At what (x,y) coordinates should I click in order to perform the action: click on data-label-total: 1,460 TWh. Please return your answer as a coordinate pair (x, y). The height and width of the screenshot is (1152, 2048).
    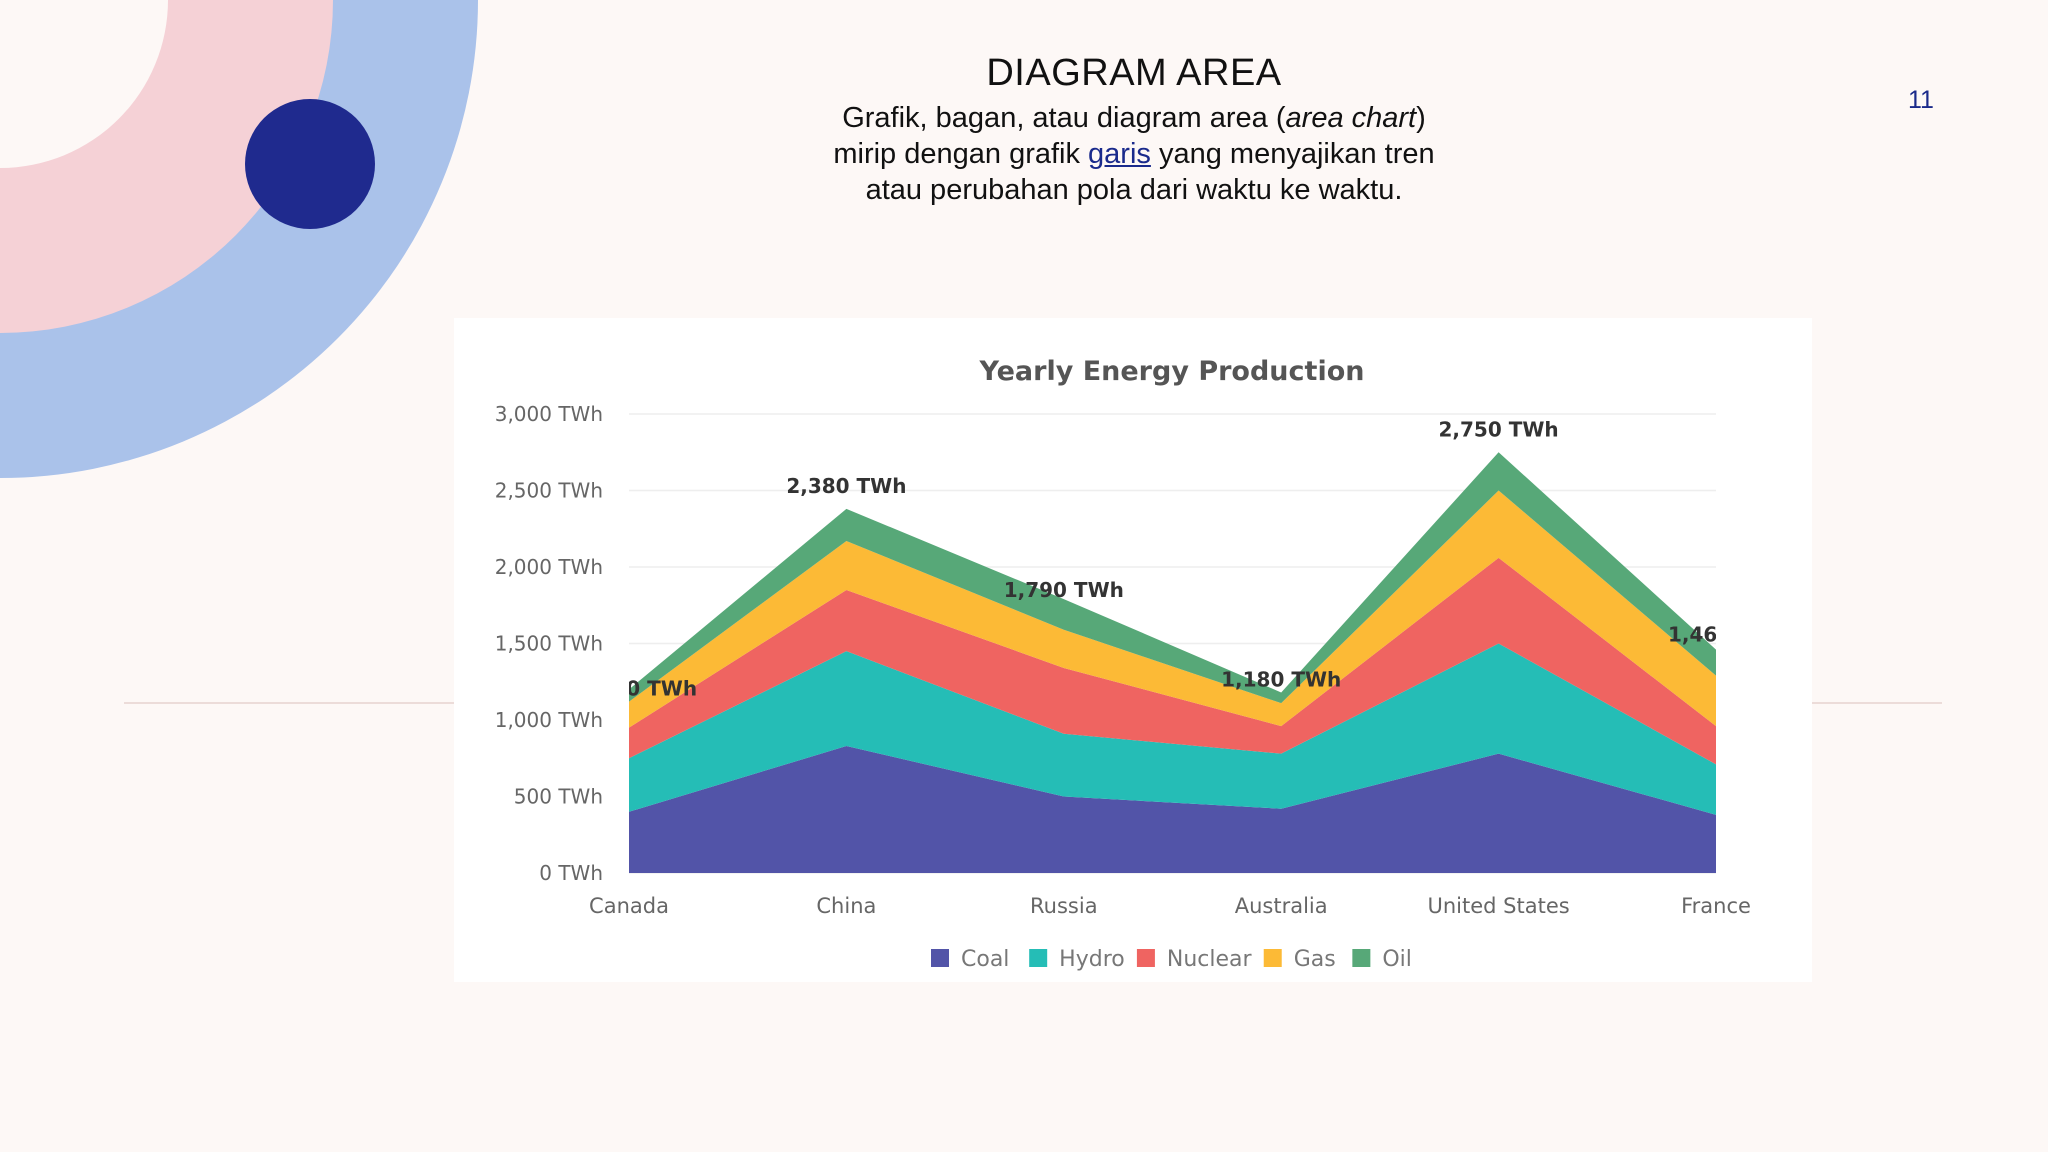
    Looking at the image, I should click on (1728, 635).